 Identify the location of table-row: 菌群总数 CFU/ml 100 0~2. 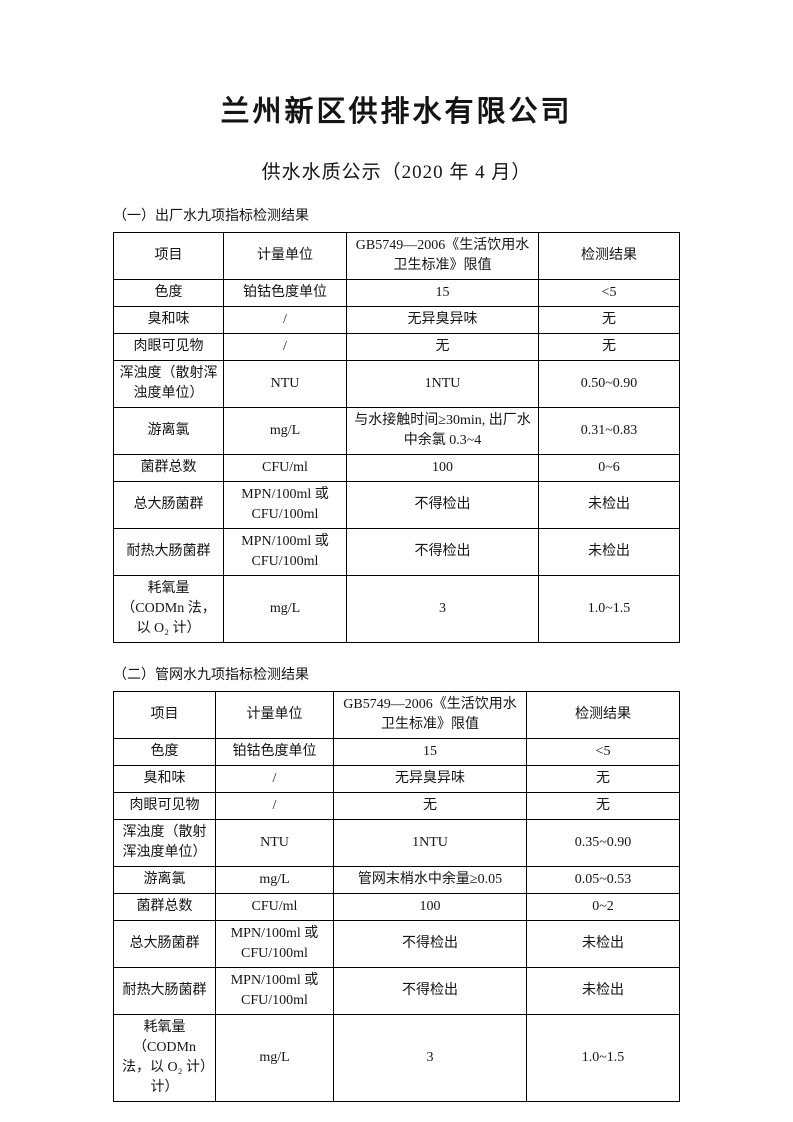
(396, 907).